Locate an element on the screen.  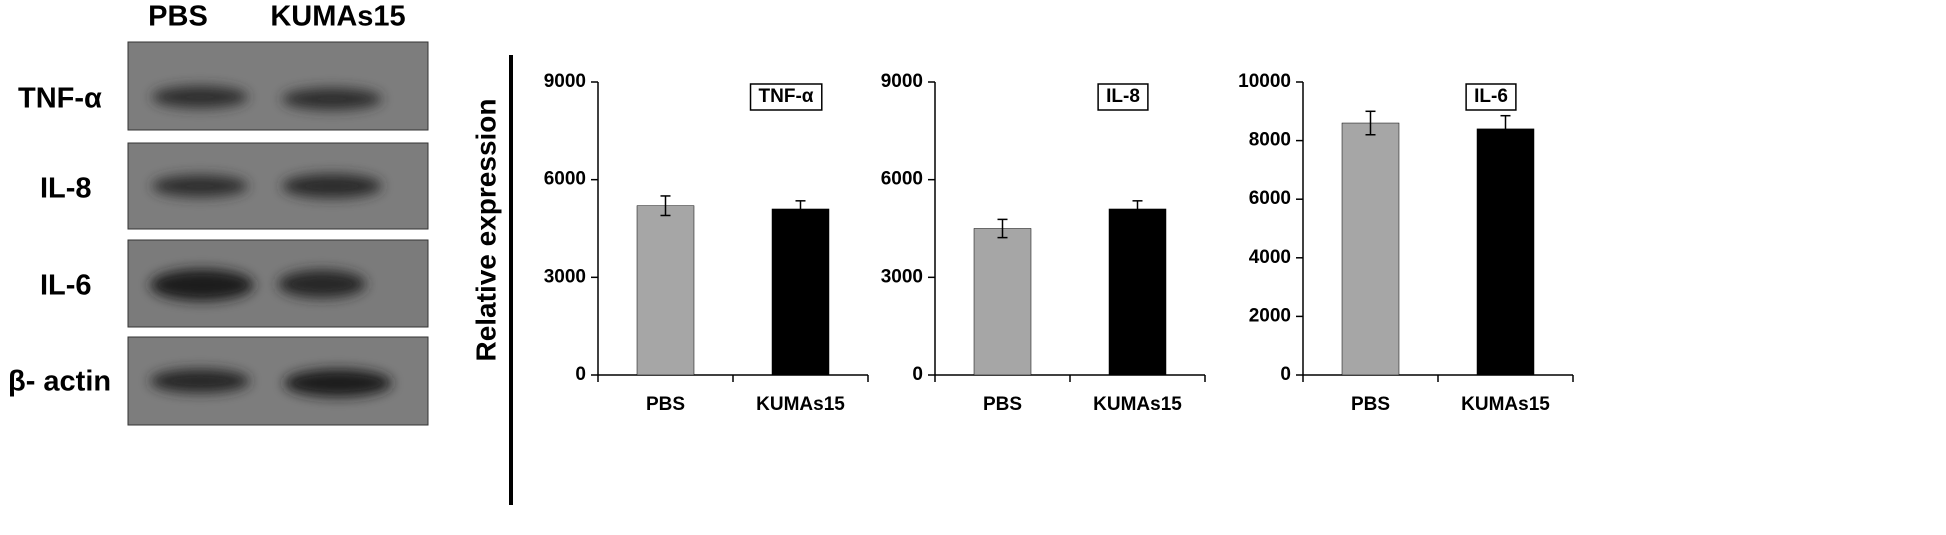
chart-title: TNF-α is located at coordinates (786, 96).